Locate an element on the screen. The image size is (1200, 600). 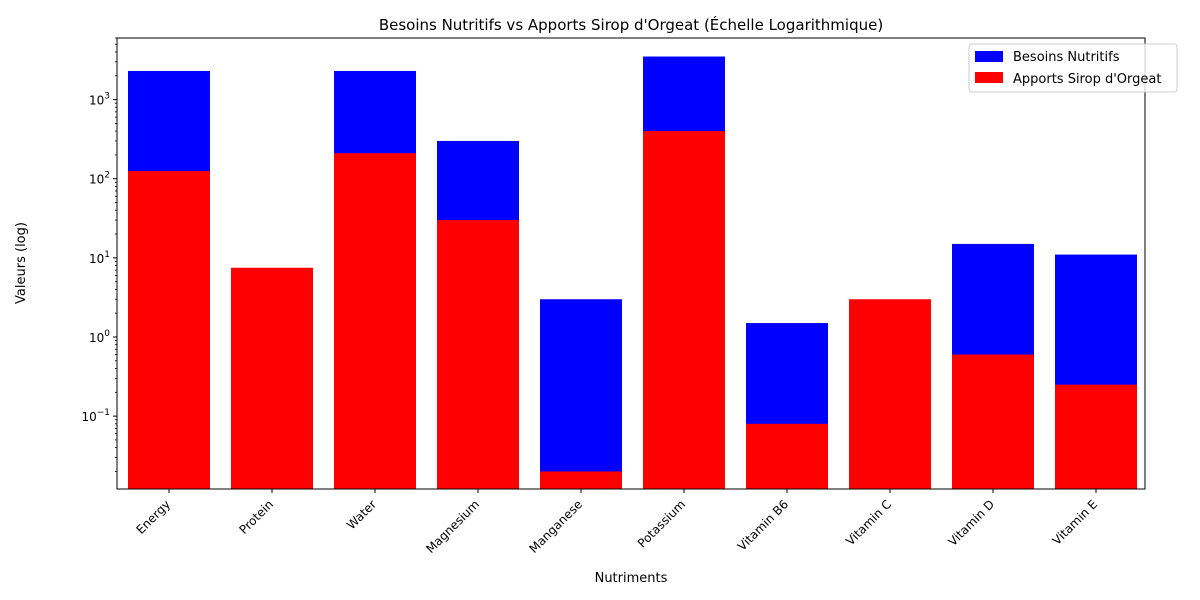
bar-apports-potassium is located at coordinates (684, 310).